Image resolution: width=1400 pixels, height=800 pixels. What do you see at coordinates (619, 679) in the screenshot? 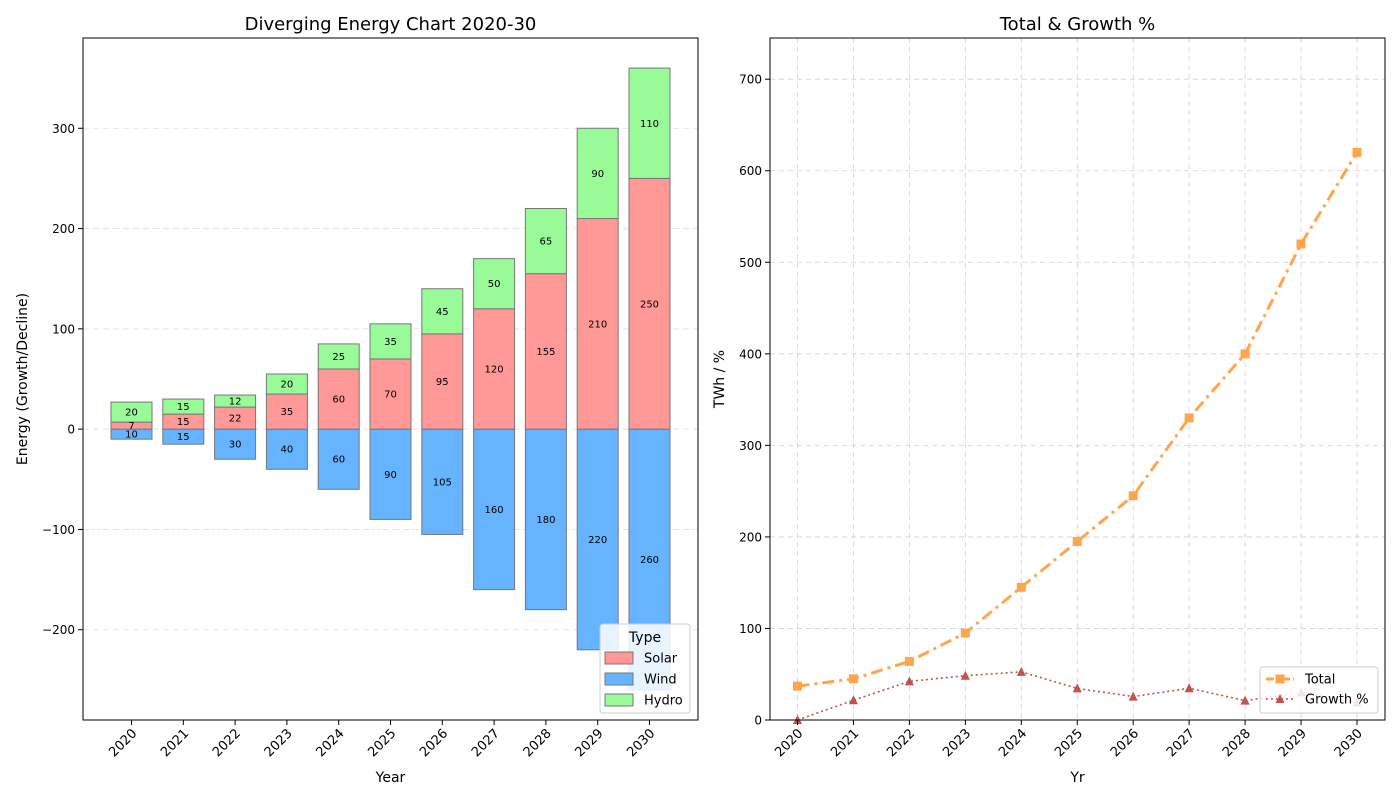
I see `legend-swatch-wind` at bounding box center [619, 679].